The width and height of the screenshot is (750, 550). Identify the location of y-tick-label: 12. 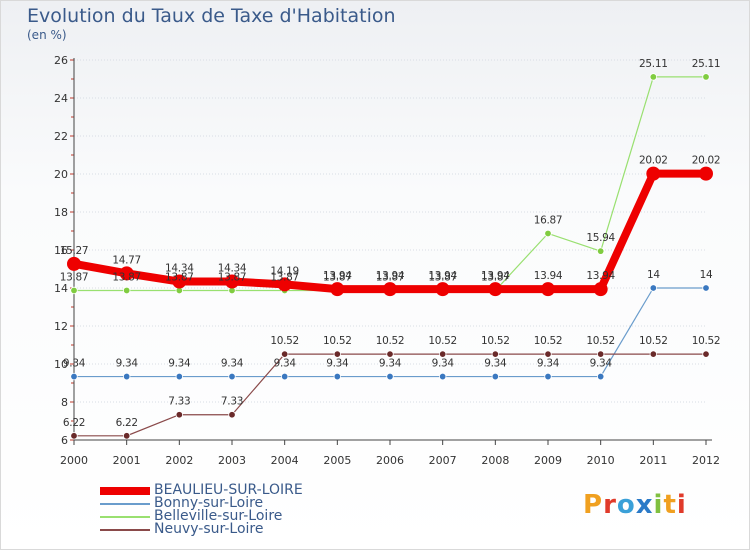
(61, 326).